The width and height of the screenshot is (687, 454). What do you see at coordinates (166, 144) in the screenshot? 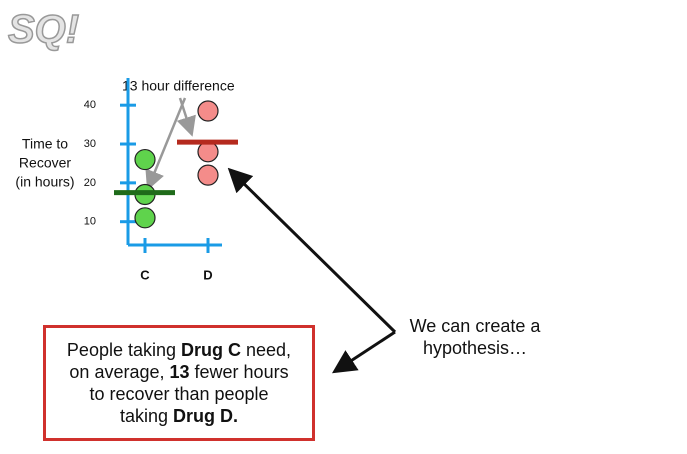
I see `difference-arrow` at bounding box center [166, 144].